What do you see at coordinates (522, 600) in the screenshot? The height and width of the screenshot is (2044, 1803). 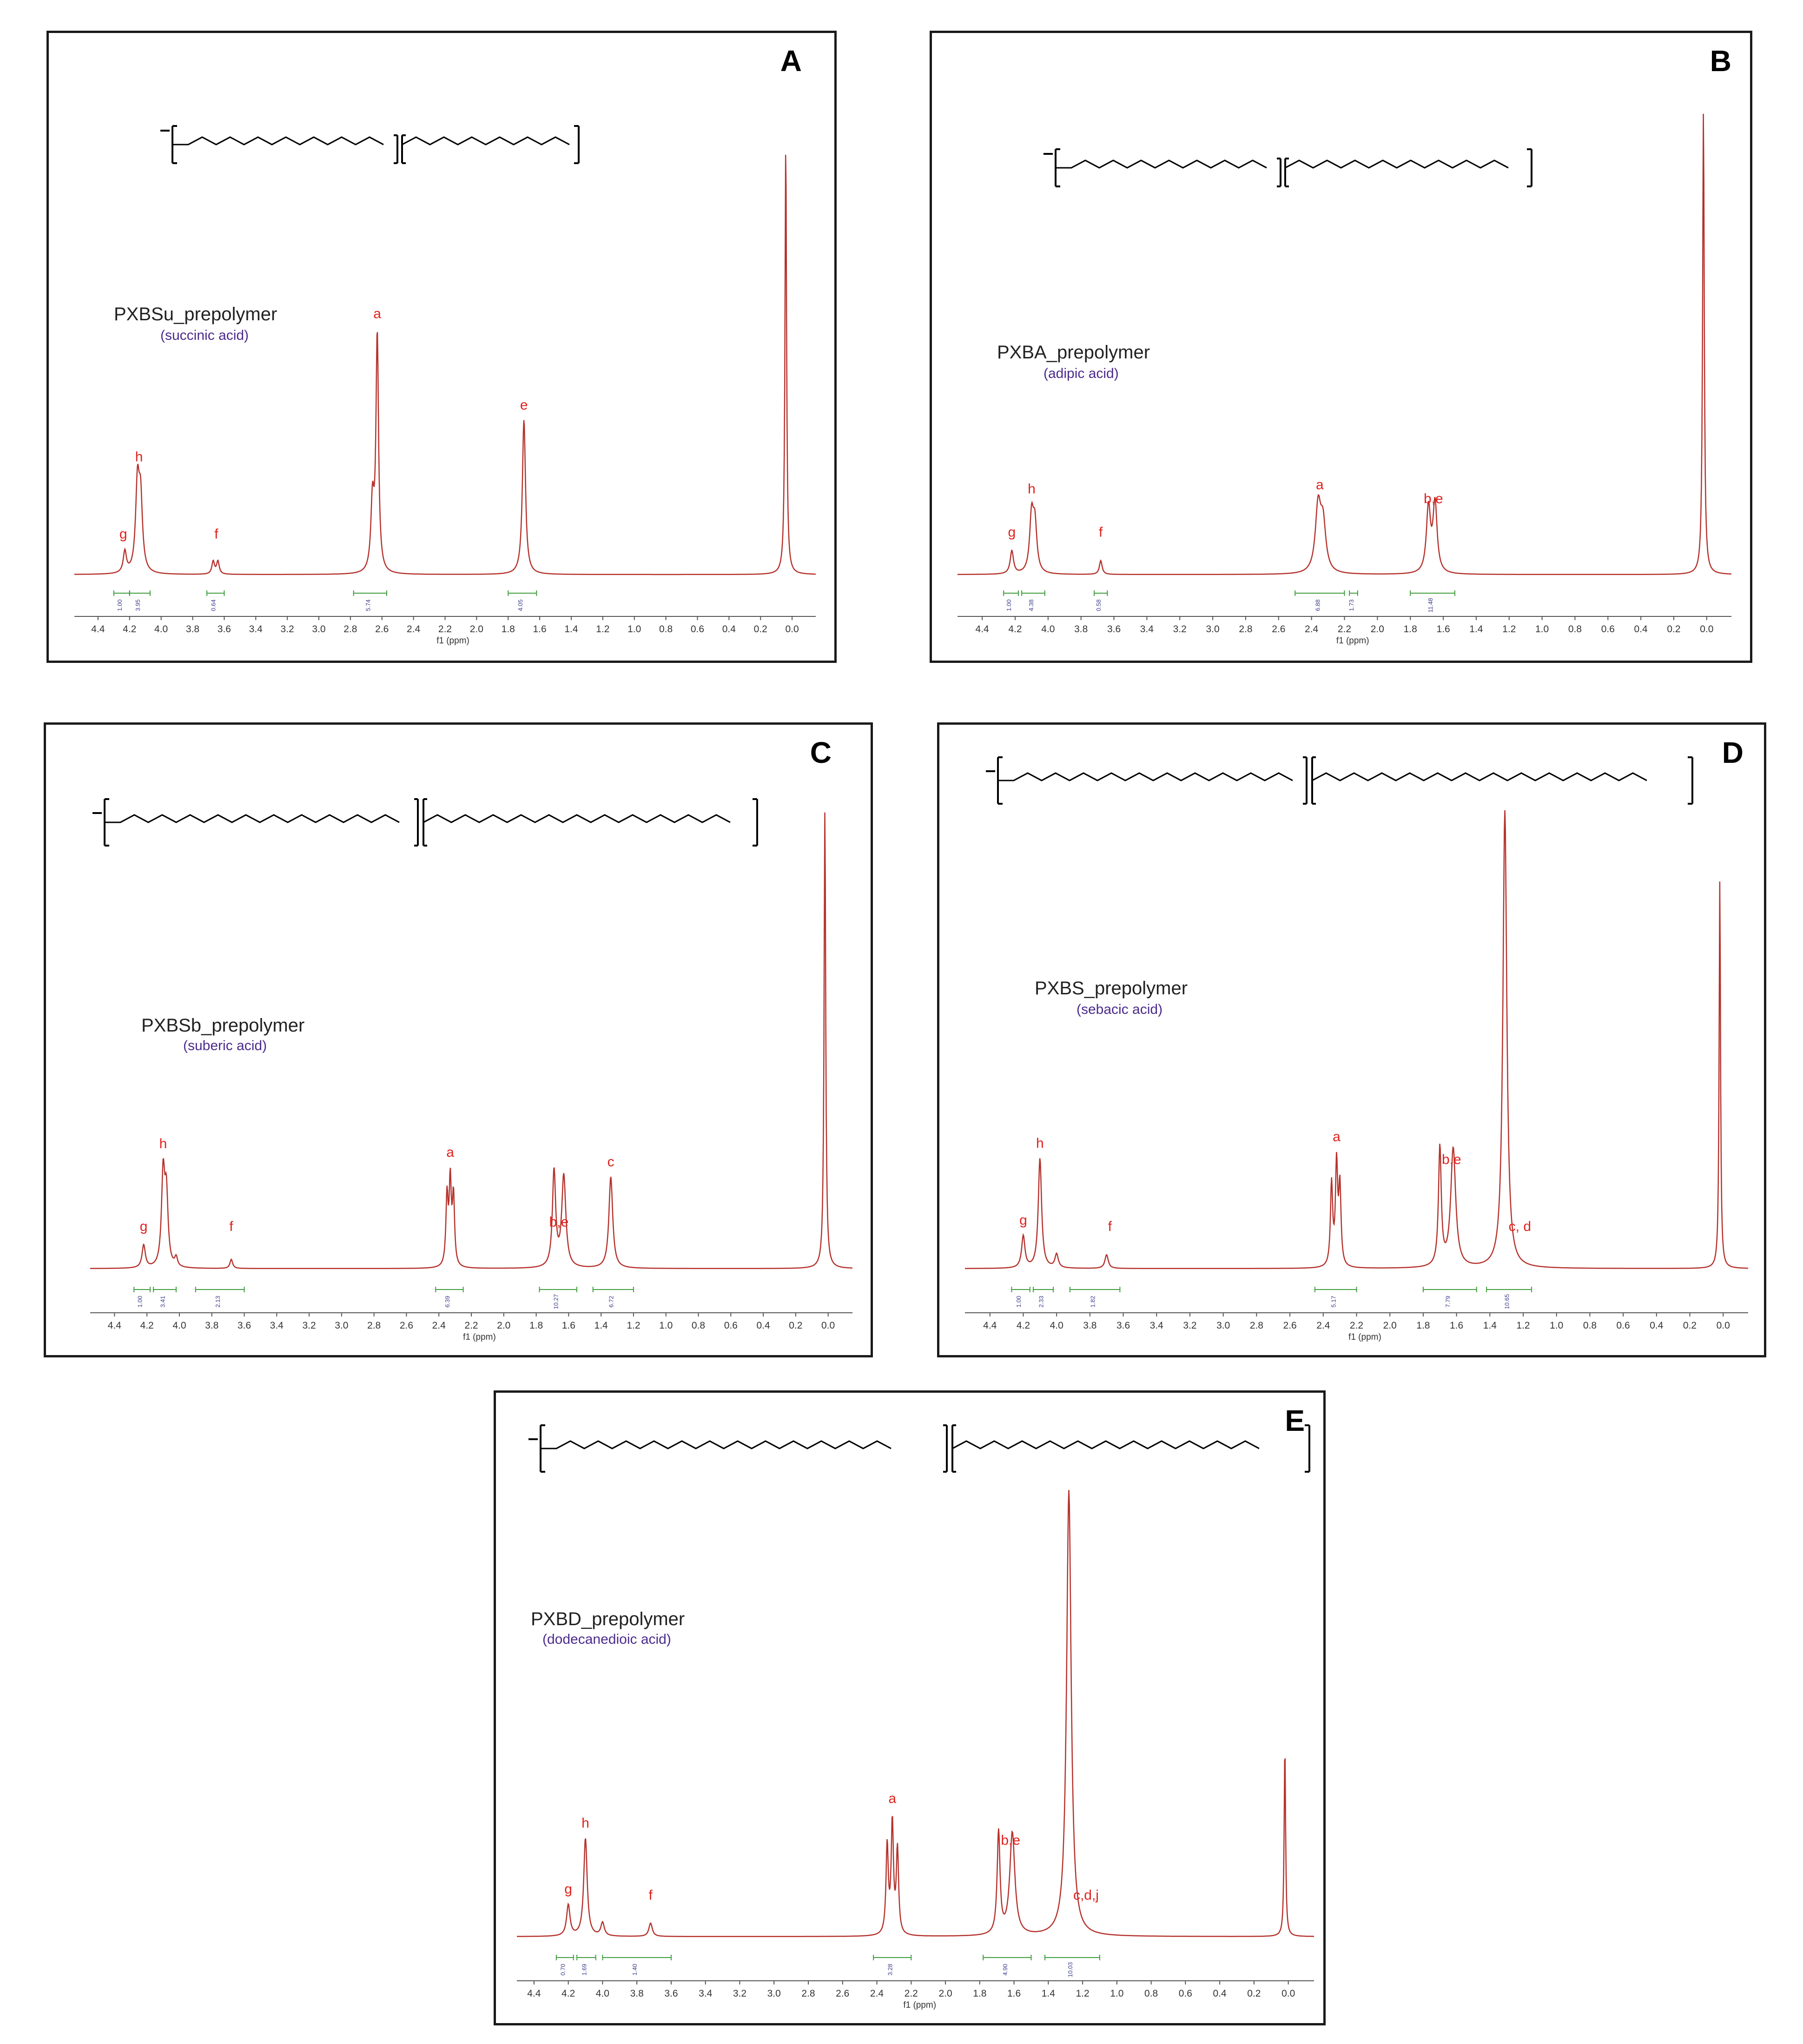 I see `integral-region: 4.05` at bounding box center [522, 600].